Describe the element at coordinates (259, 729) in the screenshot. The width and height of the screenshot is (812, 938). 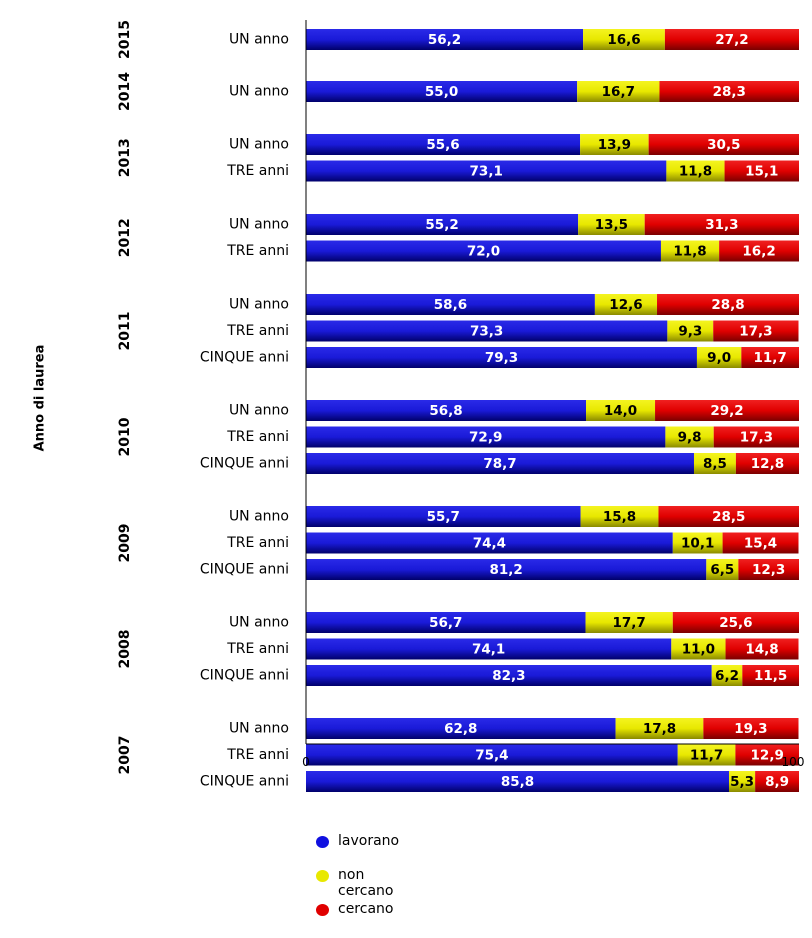
I see `row-label-2007-un-anno: UN anno` at that location.